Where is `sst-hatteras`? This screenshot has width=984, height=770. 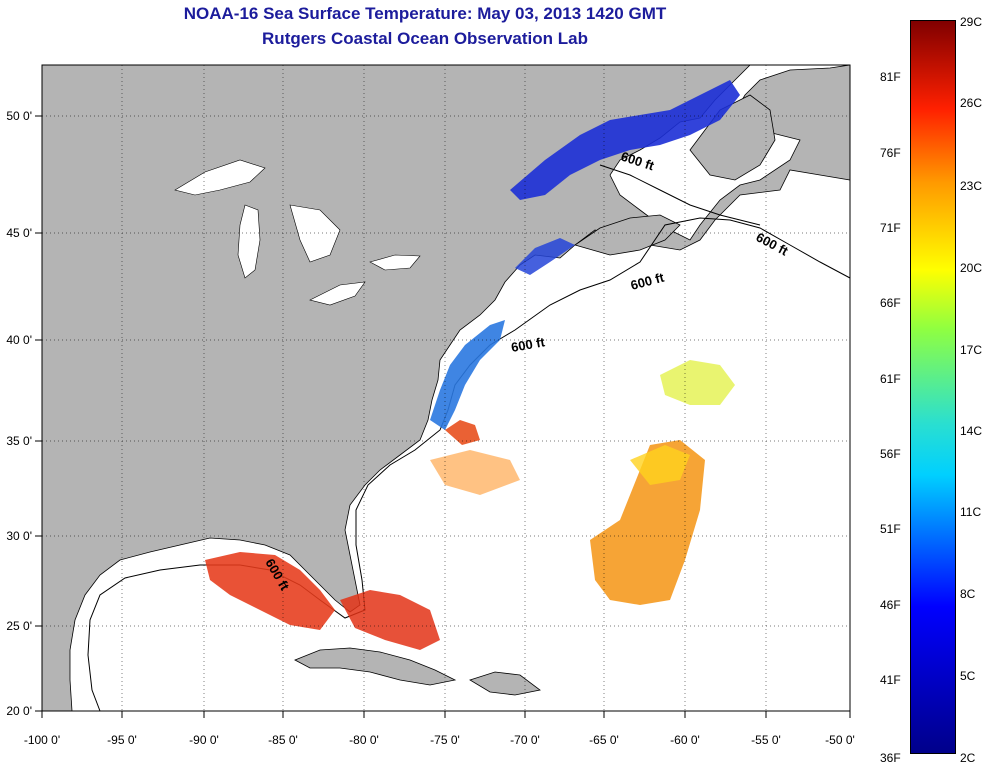
sst-hatteras is located at coordinates (462, 432).